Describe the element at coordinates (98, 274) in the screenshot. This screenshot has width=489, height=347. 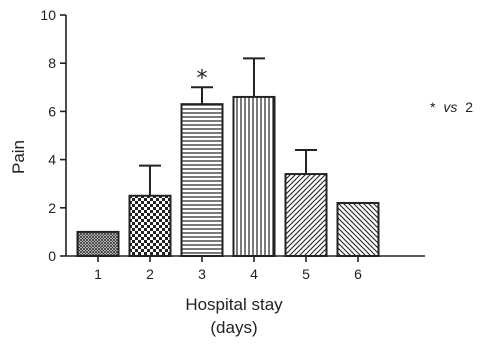
I see `x-tick-label: 1` at that location.